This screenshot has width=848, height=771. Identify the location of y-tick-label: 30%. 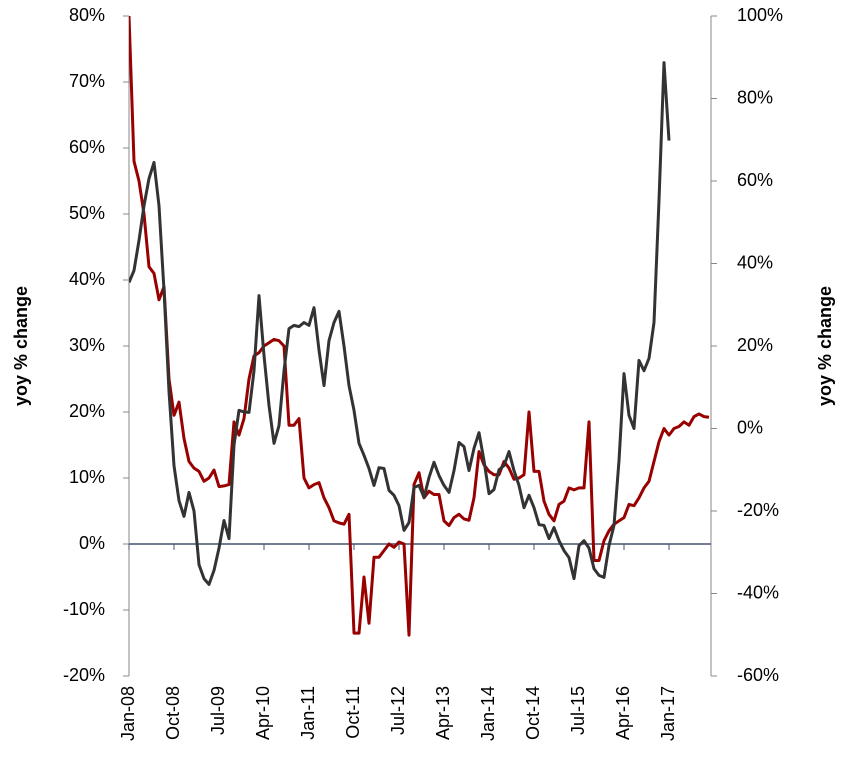
(87, 345).